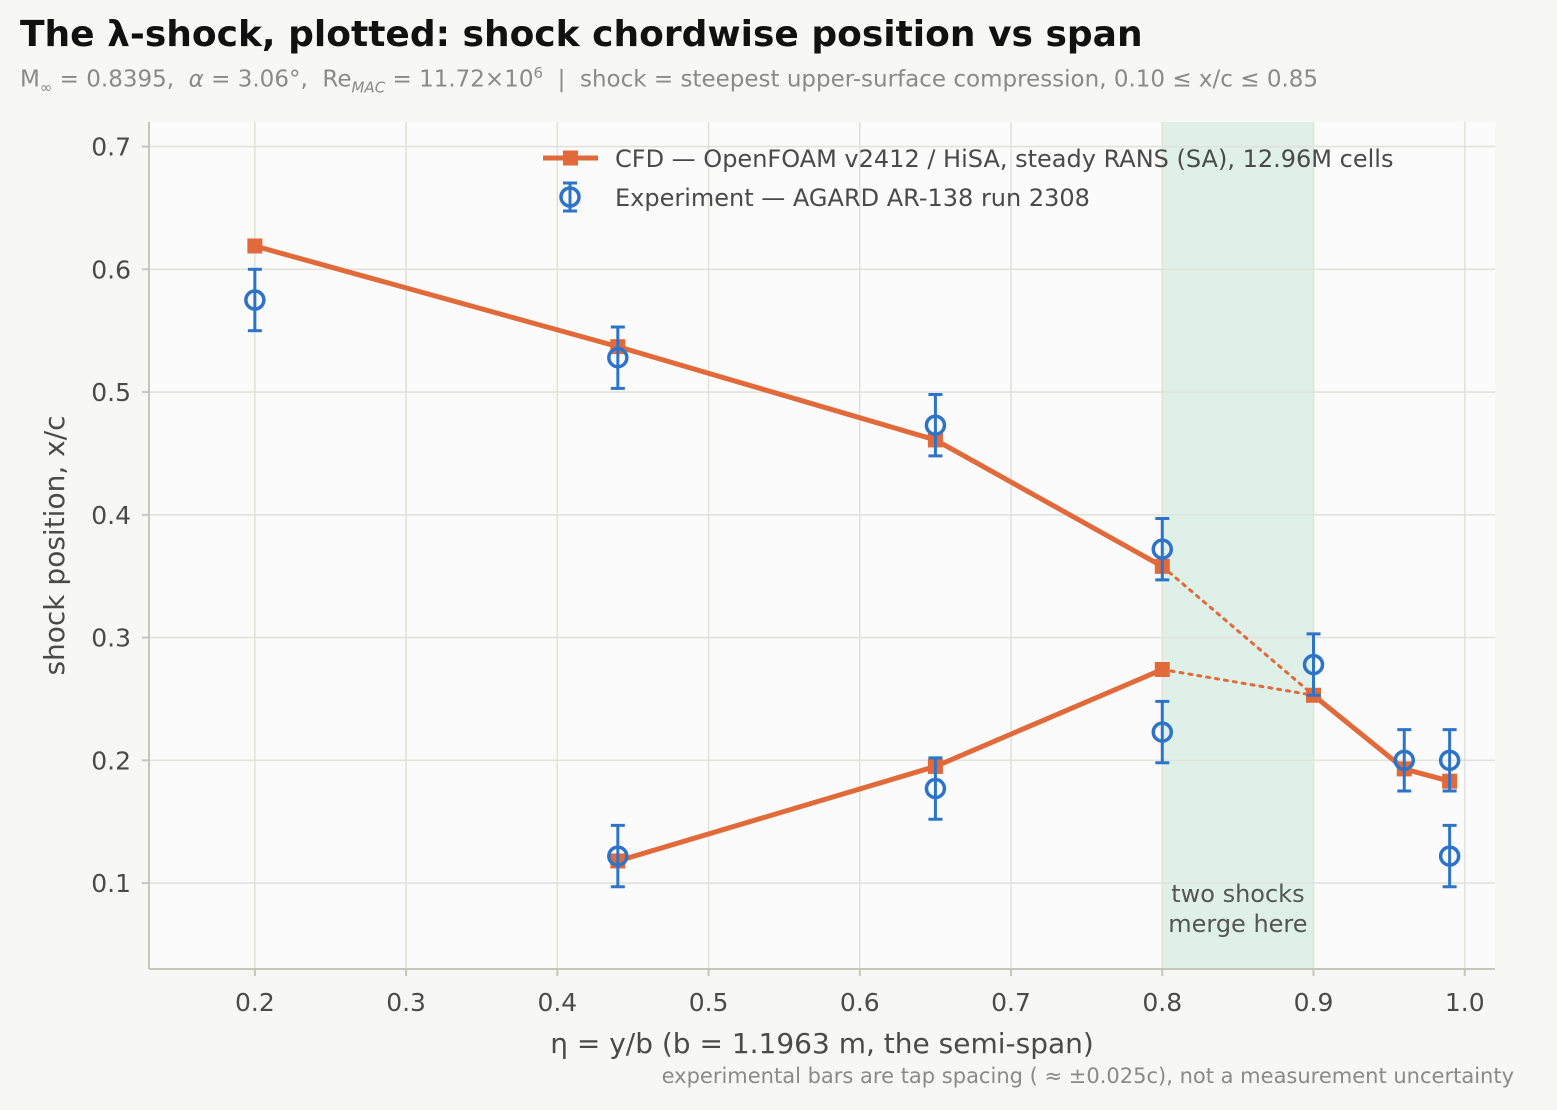 This screenshot has height=1110, width=1557. I want to click on y-tick-label: 0.5, so click(111, 392).